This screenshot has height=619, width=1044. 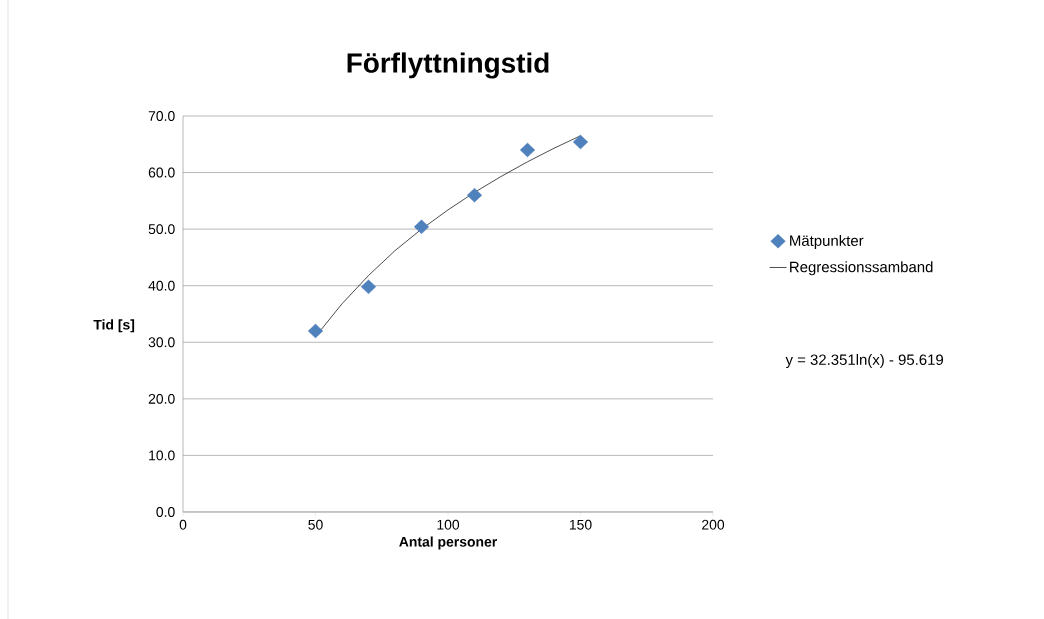 I want to click on y-tick-label: 10.0, so click(x=162, y=455).